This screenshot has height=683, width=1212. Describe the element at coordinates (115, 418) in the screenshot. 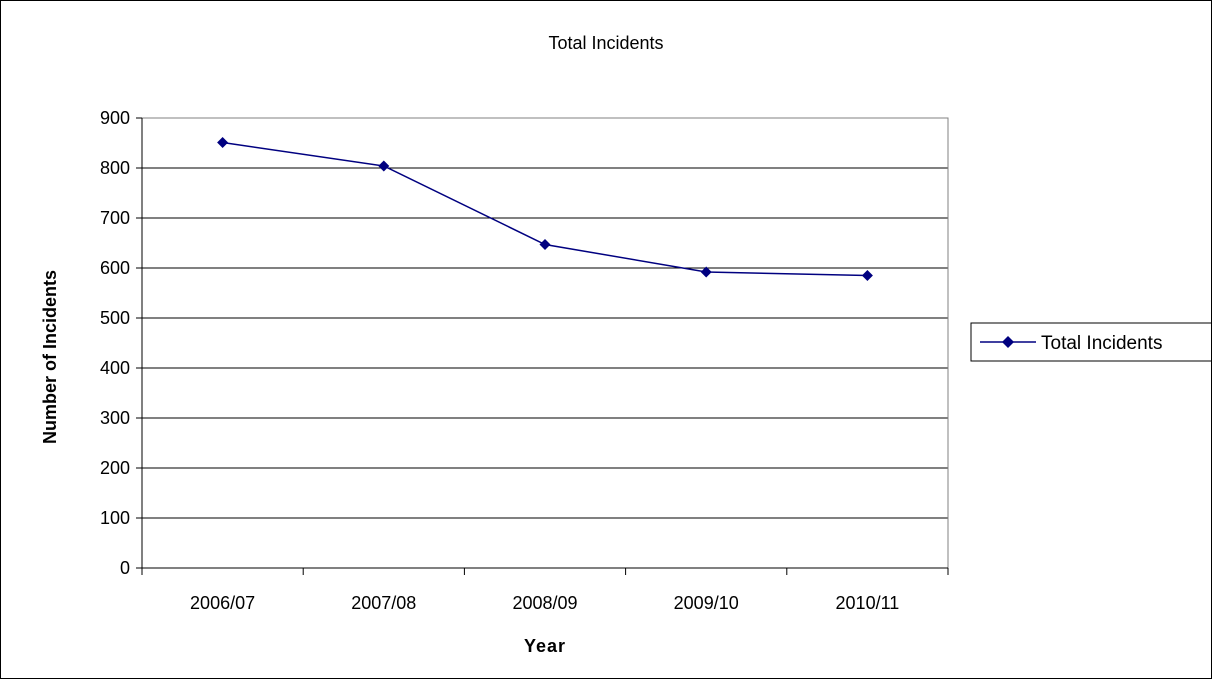

I see `y-tick-label: 300` at that location.